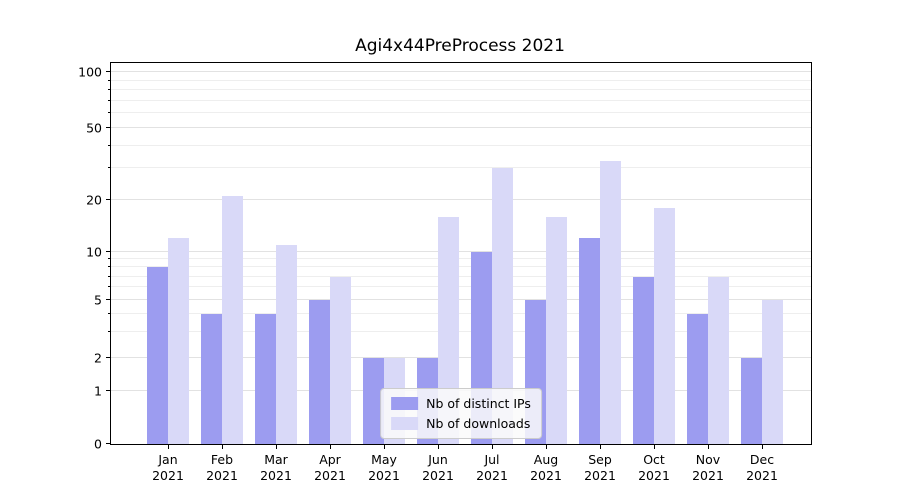 The image size is (900, 500). What do you see at coordinates (330, 467) in the screenshot?
I see `x-axis-tick-label: Apr 2021` at bounding box center [330, 467].